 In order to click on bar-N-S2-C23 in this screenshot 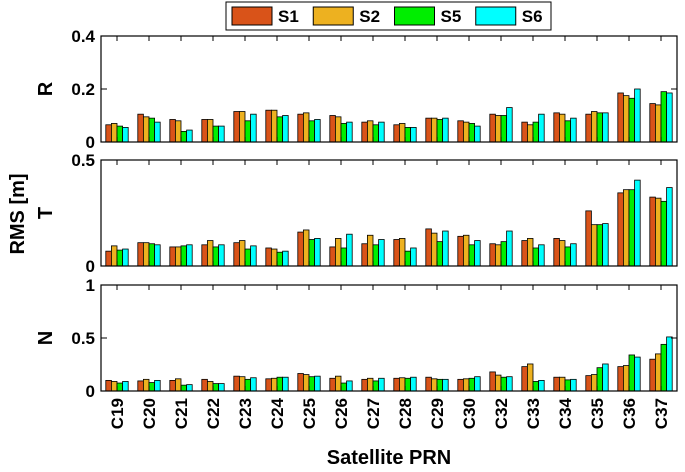, I will do `click(242, 384)`.